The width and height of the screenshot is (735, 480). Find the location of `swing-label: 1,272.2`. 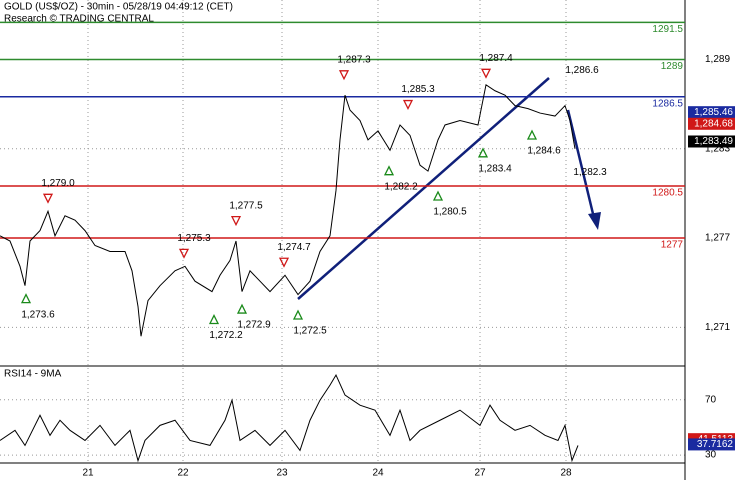

swing-label: 1,272.2 is located at coordinates (226, 335).